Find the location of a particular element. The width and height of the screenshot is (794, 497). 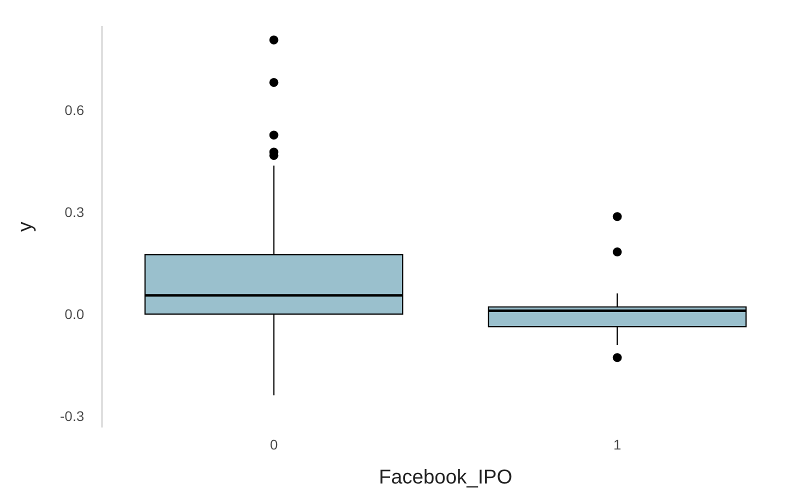

y-axis-title: y is located at coordinates (25, 227).